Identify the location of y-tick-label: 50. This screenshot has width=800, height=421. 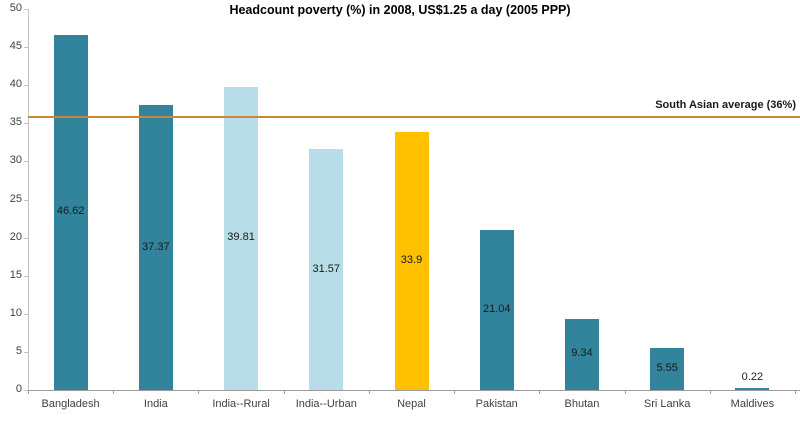
(15, 8).